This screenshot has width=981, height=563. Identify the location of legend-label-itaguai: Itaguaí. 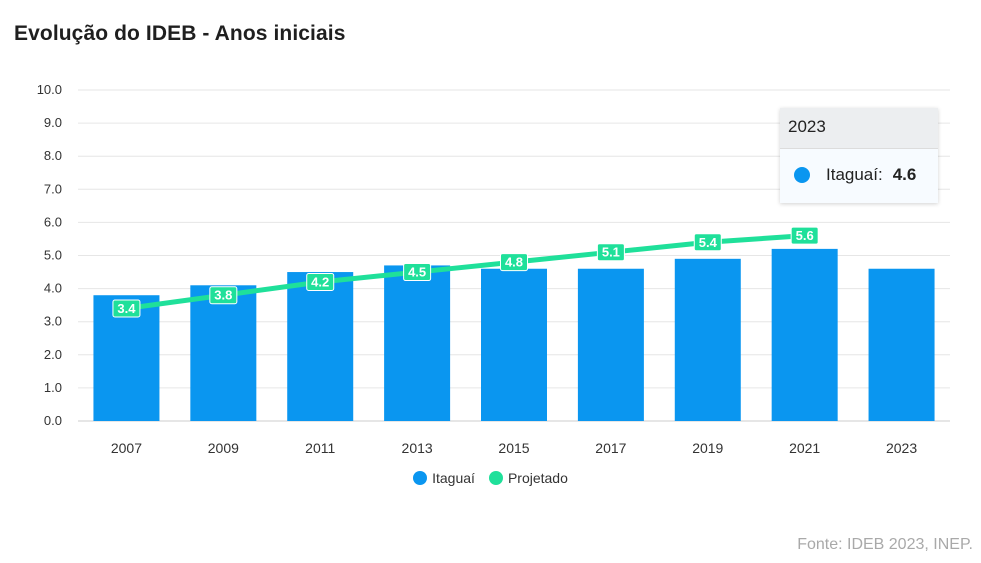
(453, 478).